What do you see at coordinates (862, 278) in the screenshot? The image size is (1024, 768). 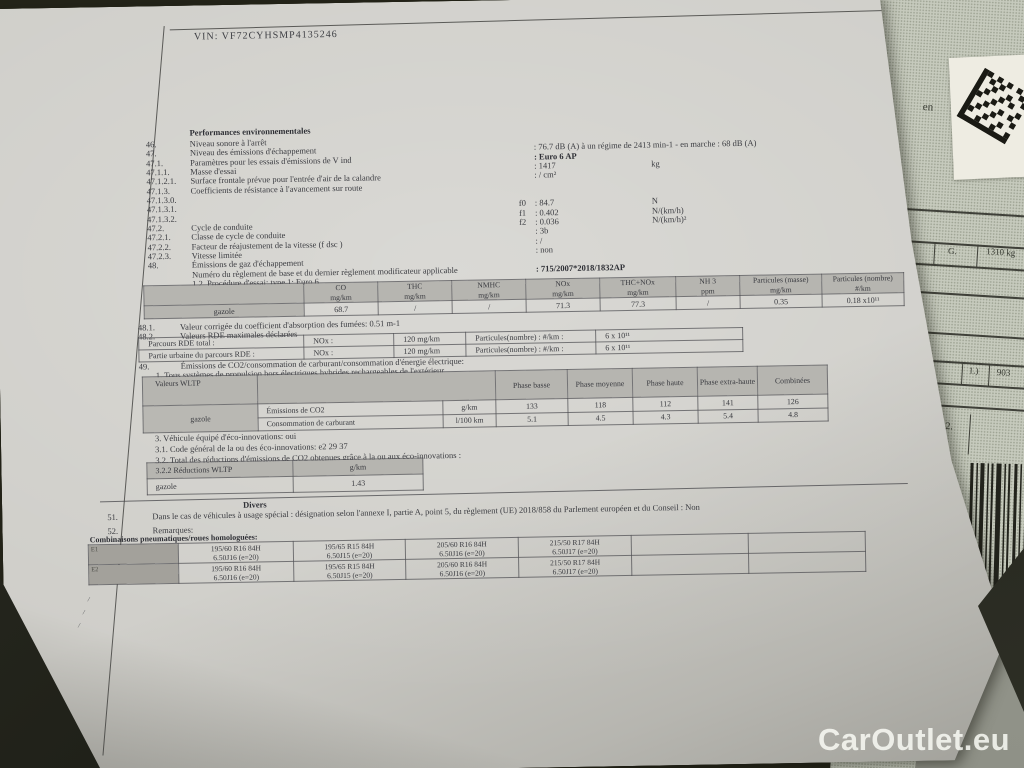 I see `pollutant-name: Particules (nombre)` at bounding box center [862, 278].